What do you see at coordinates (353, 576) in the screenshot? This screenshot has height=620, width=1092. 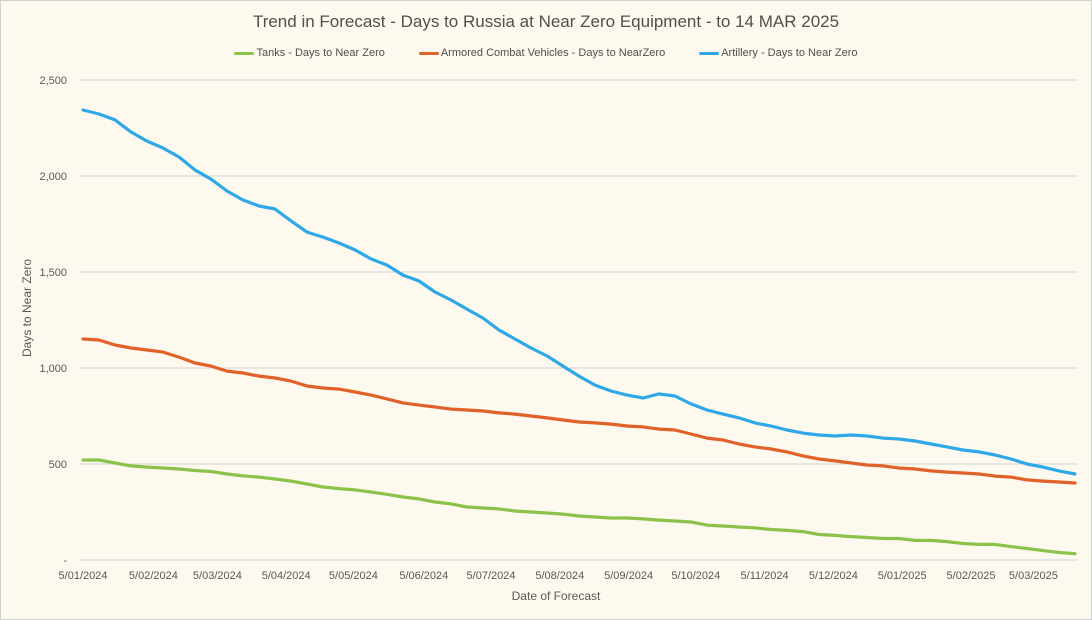 I see `x-tick-label: 5/05/2024` at bounding box center [353, 576].